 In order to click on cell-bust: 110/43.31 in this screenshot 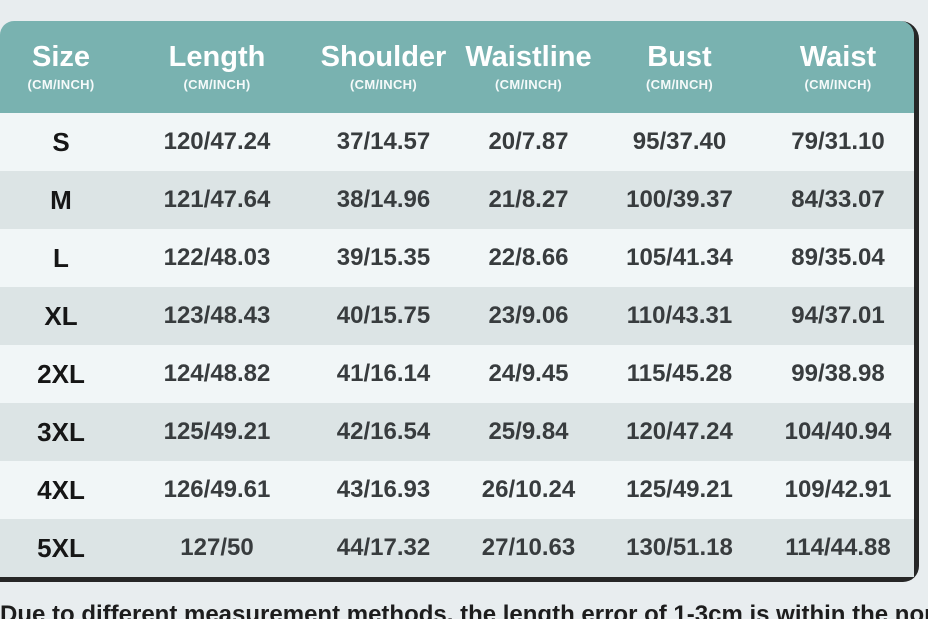, I will do `click(679, 315)`.